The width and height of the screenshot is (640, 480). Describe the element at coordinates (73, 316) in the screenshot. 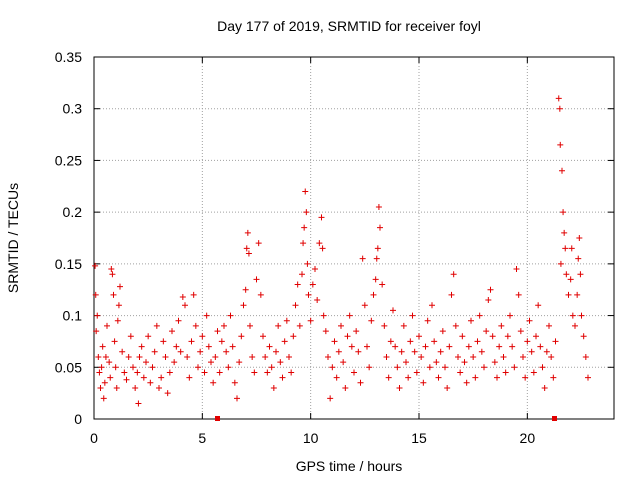

I see `y-tick-label: 0.1` at that location.